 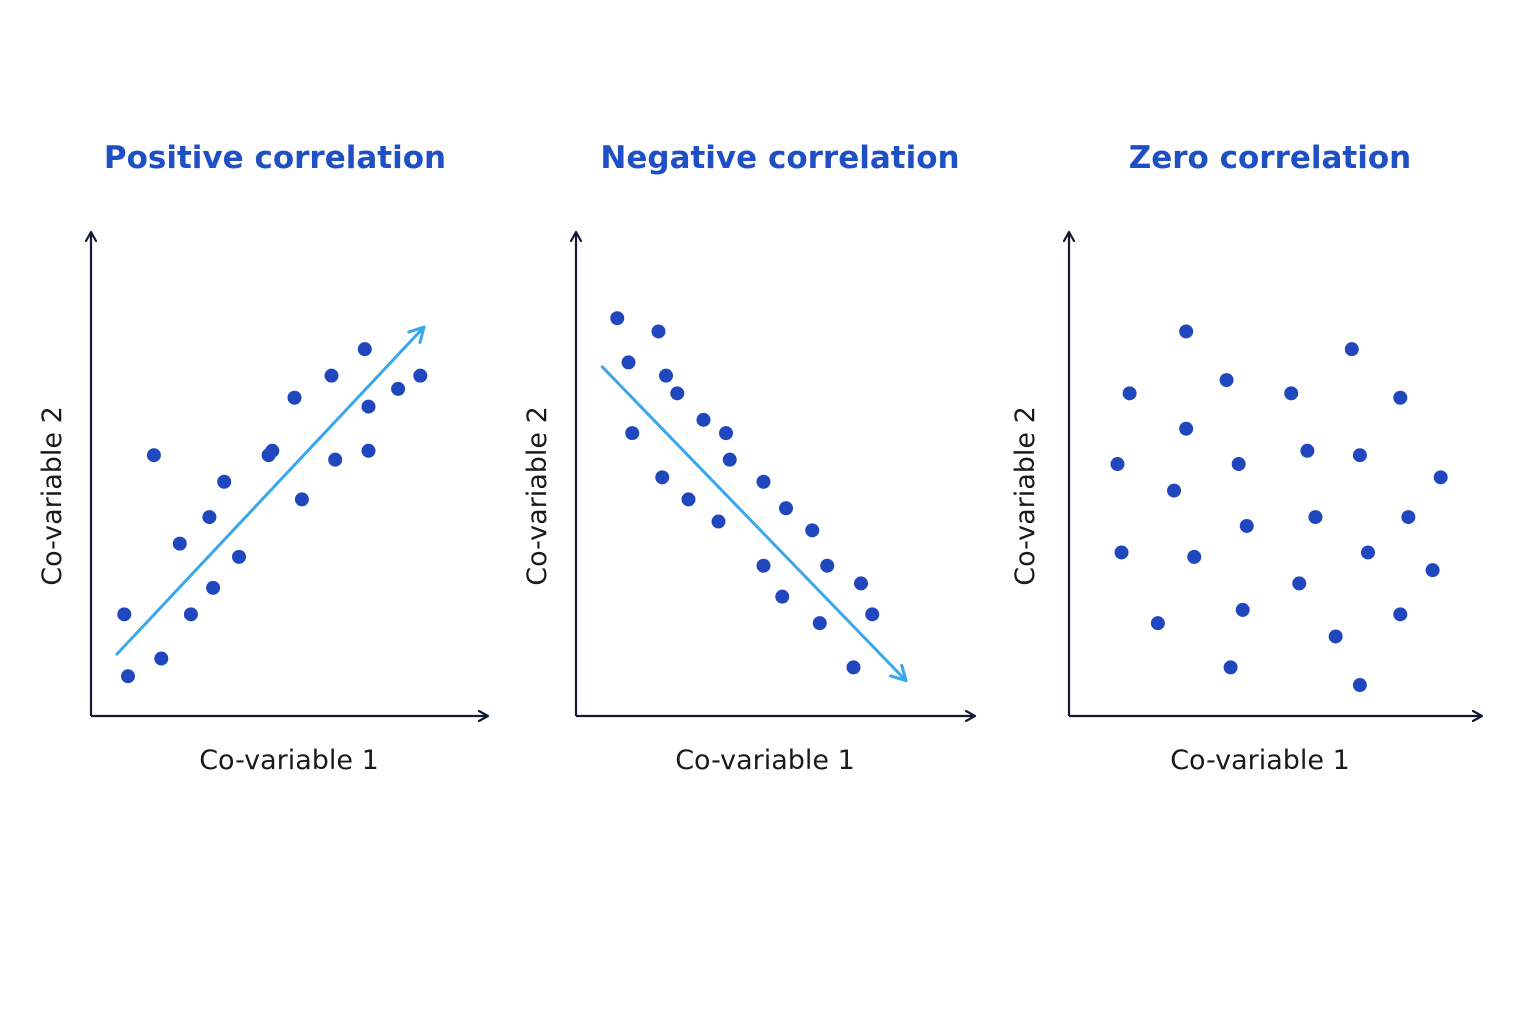 What do you see at coordinates (779, 158) in the screenshot?
I see `chart-title-negative: Negative correlation` at bounding box center [779, 158].